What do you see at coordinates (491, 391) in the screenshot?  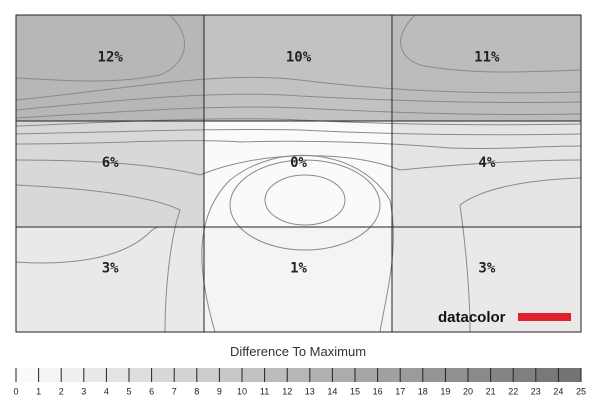 I see `scale-tick-label: 21` at bounding box center [491, 391].